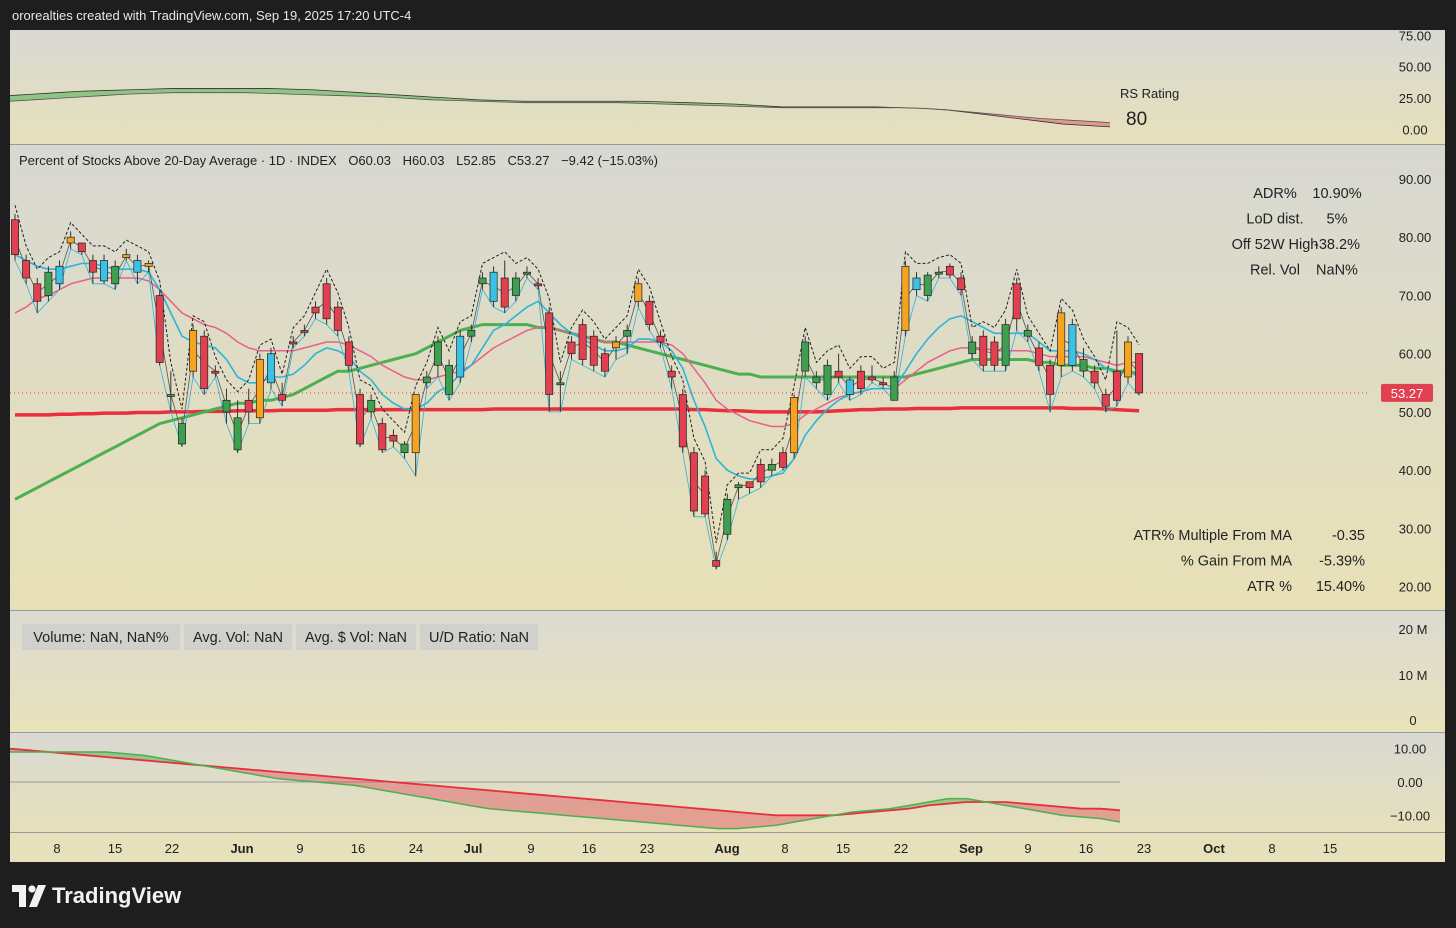 The image size is (1456, 928). I want to click on rs-rating-pane: RS Rating 80 75.00 50.00 25.00 0.00, so click(727, 87).